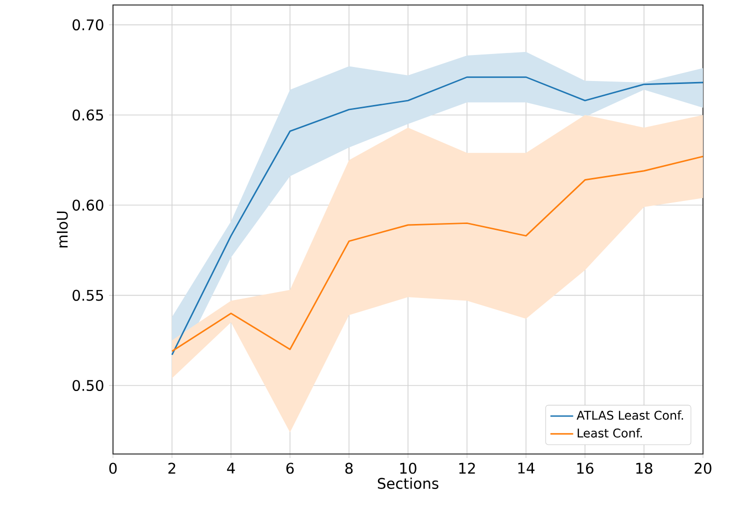 Image resolution: width=739 pixels, height=515 pixels. I want to click on x-tick-label: 6, so click(290, 468).